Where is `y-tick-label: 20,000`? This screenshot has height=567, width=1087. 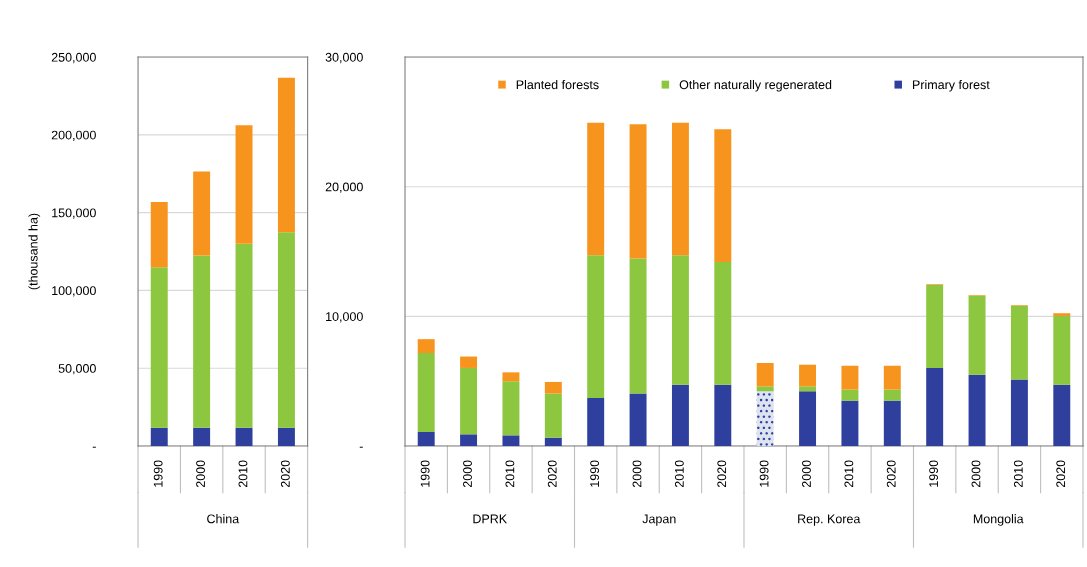 y-tick-label: 20,000 is located at coordinates (344, 187).